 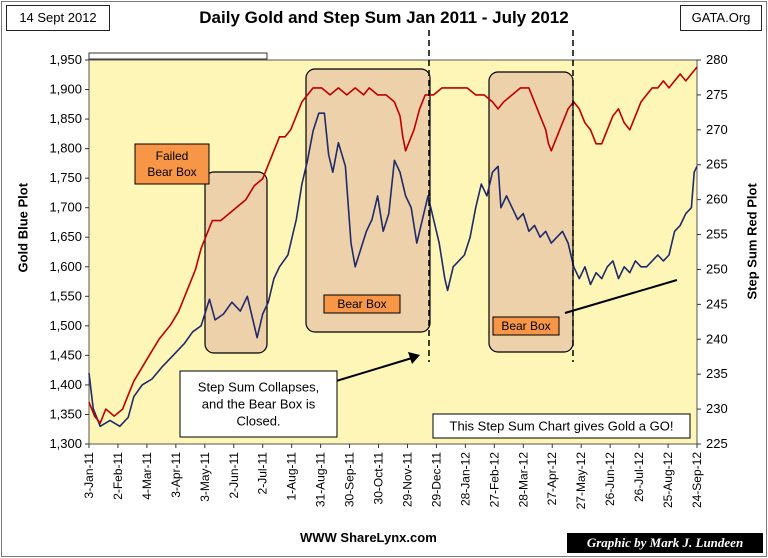 I want to click on x-tick-label: 28-Jan-12, so click(x=465, y=479).